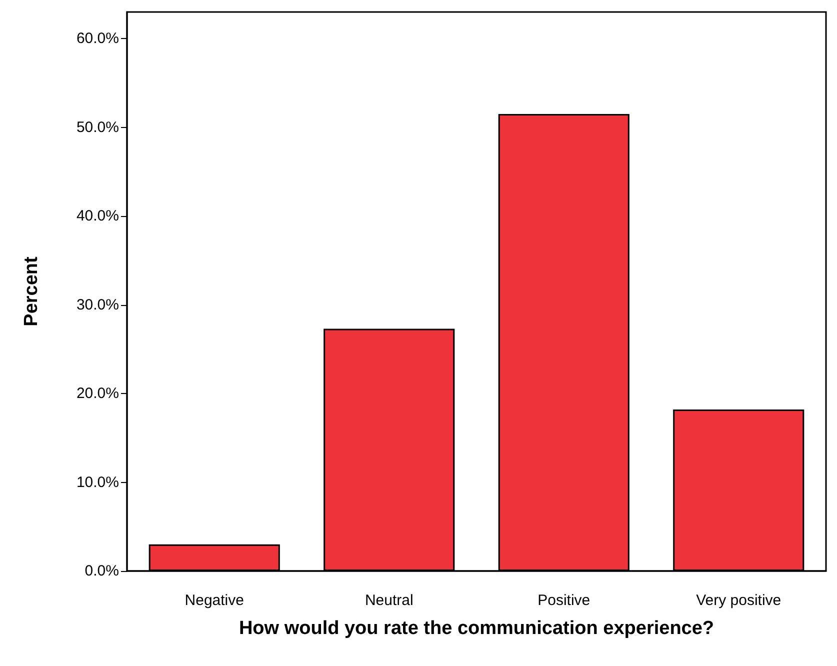 The width and height of the screenshot is (837, 666). I want to click on y-tick-label: 30.0%, so click(97, 305).